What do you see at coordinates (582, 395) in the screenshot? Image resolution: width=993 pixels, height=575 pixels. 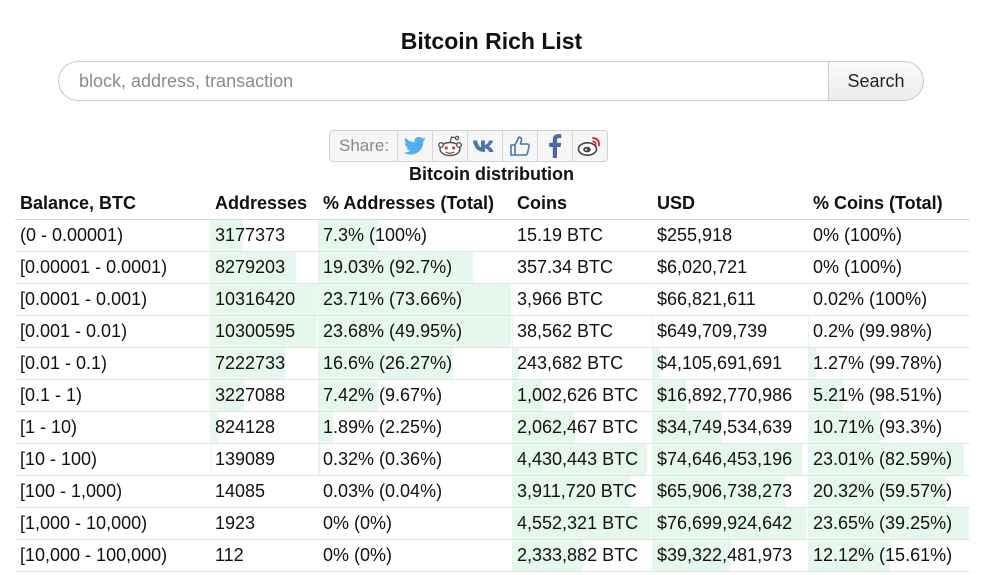 I see `coins-cell: 1,002,626 BTC` at bounding box center [582, 395].